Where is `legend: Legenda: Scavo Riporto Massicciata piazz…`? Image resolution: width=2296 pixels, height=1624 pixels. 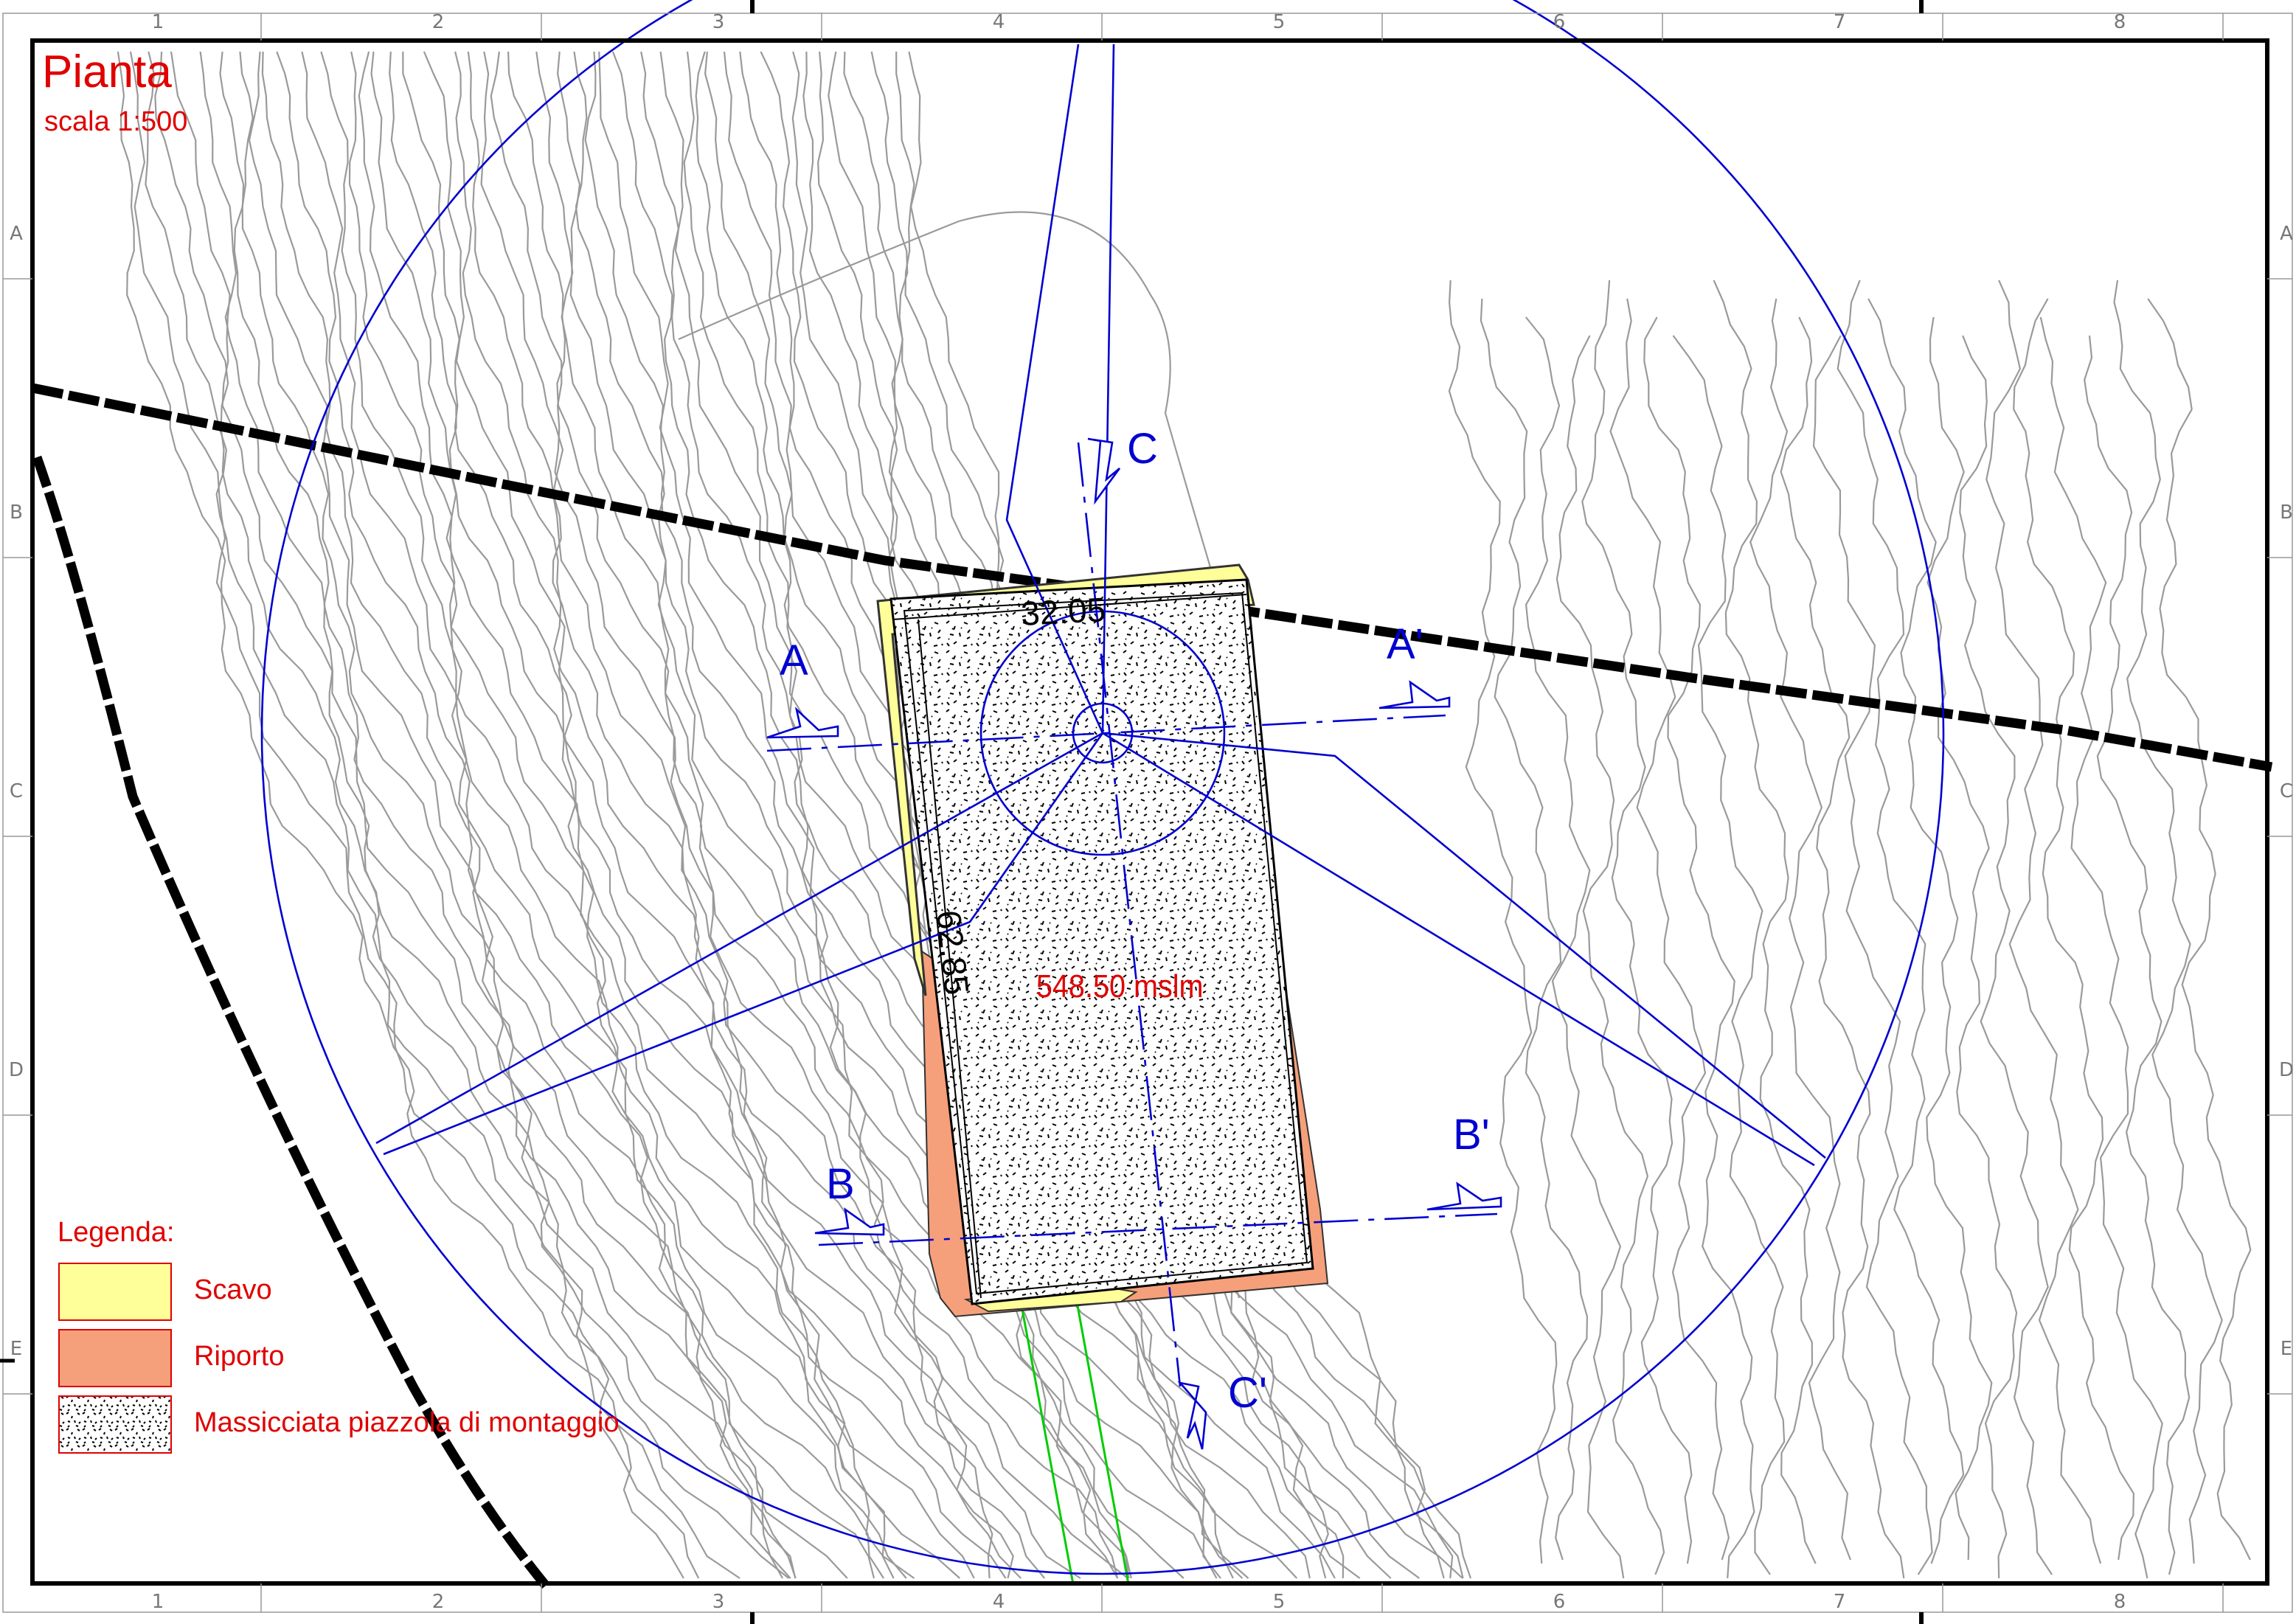
legend: Legenda: Scavo Riporto Massicciata piazz… is located at coordinates (339, 1335).